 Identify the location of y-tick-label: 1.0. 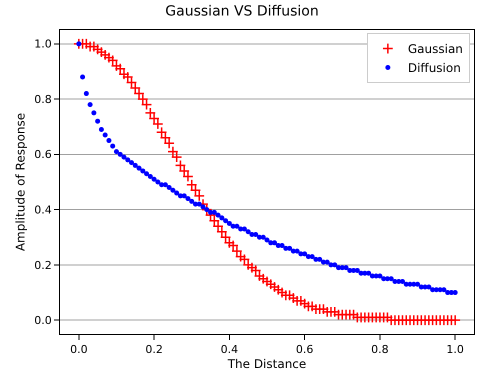
(43, 44).